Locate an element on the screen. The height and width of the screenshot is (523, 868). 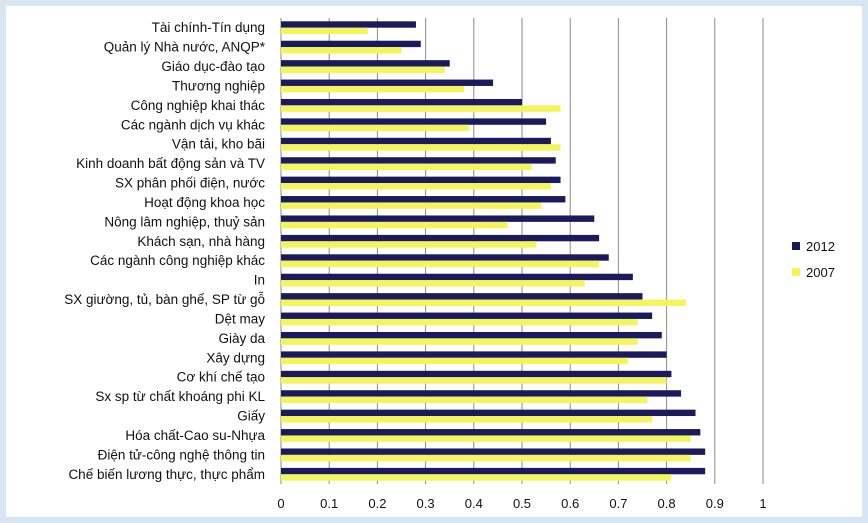
category-label: Khách sạn, nhà hàng is located at coordinates (201, 241).